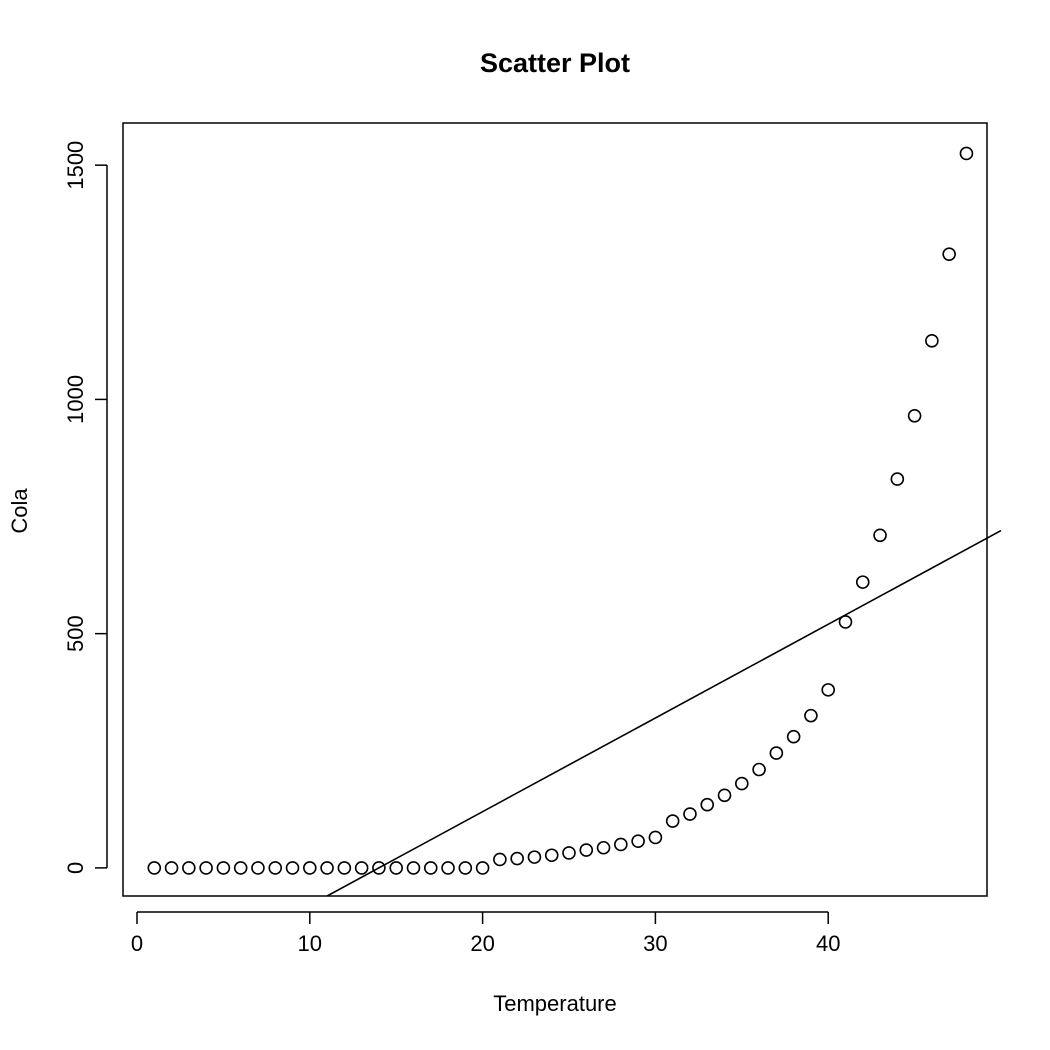 This screenshot has height=1050, width=1050. What do you see at coordinates (75, 165) in the screenshot?
I see `y-tick-label: 1500` at bounding box center [75, 165].